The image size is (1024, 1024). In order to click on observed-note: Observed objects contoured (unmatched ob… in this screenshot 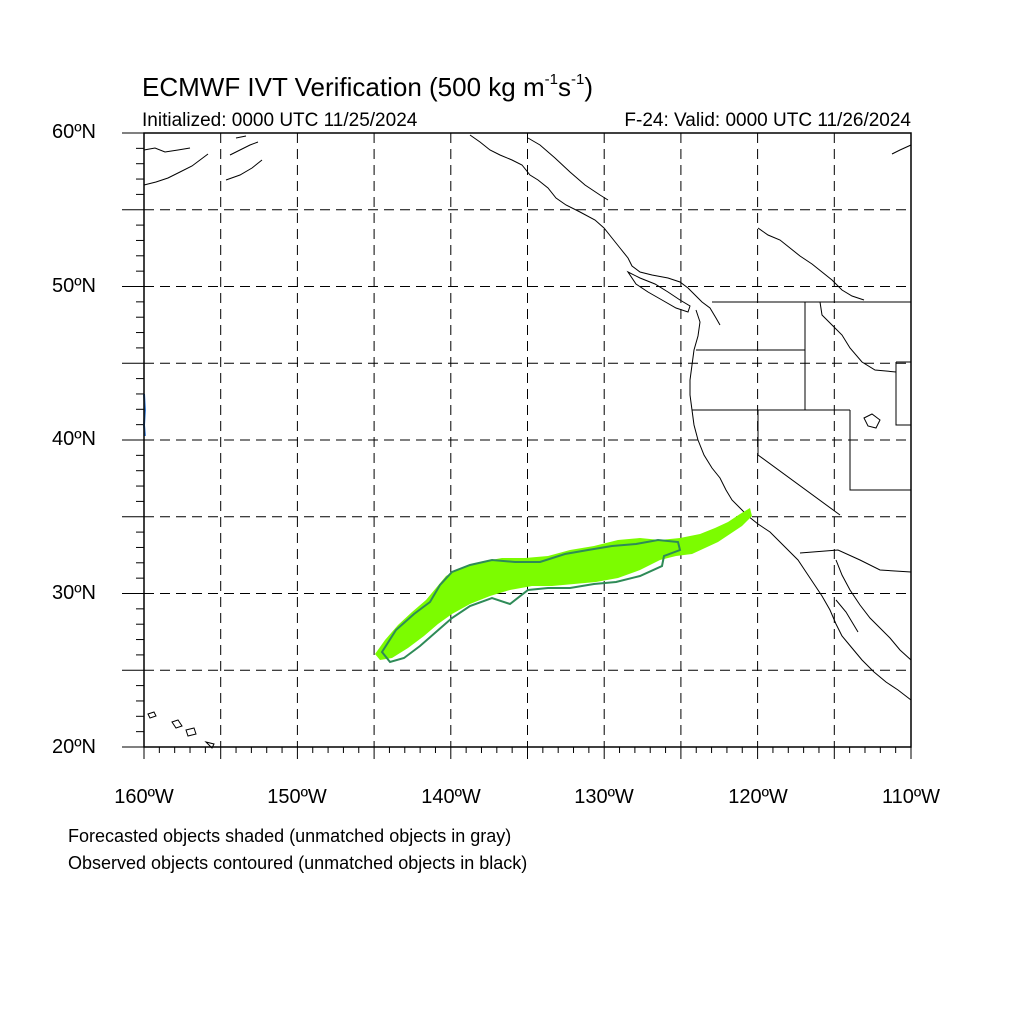, I will do `click(298, 863)`.